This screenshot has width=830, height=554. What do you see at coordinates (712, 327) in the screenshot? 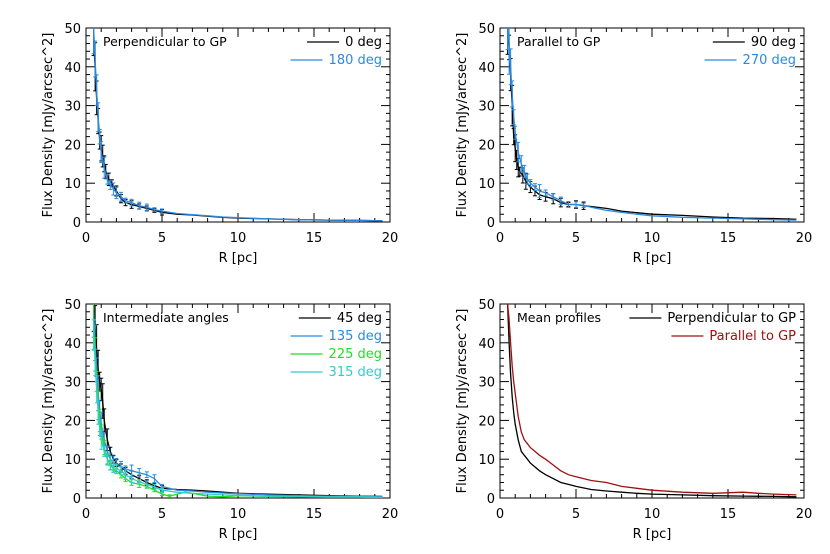
I see `legend: Perpendicular to GP Parallel to GP` at bounding box center [712, 327].